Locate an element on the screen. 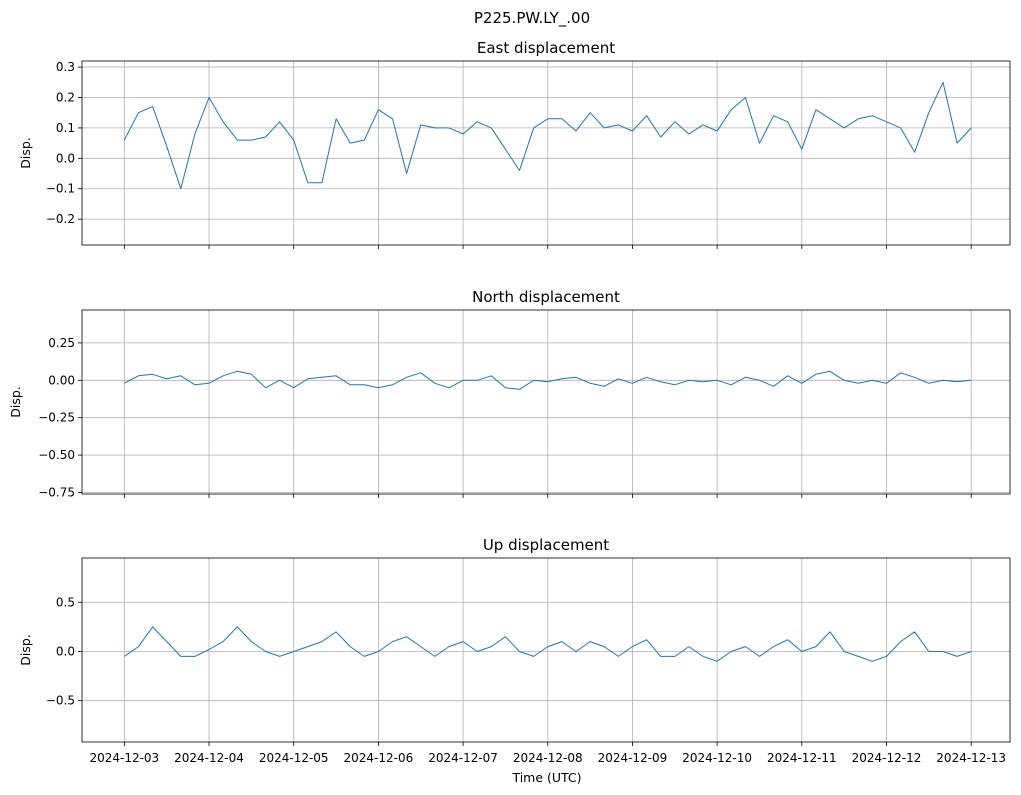  x-tick-label: 2024-12-11 is located at coordinates (802, 758).